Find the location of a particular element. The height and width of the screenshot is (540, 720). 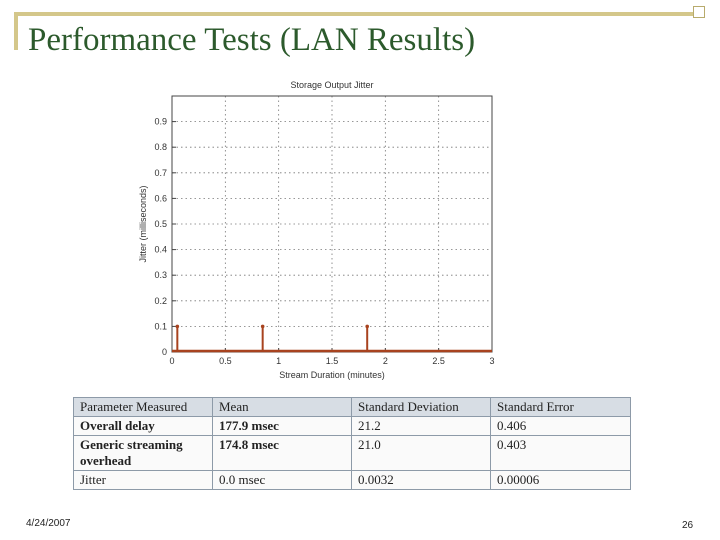

chart-x-axis-label: Stream Duration (minutes) is located at coordinates (332, 375).